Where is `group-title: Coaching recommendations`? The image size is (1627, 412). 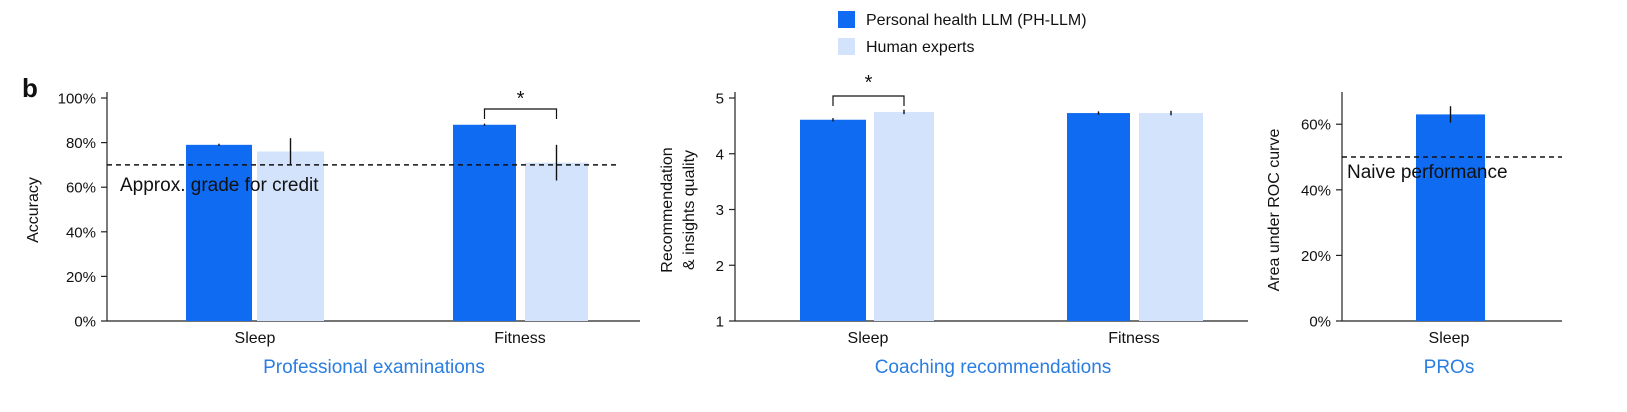
group-title: Coaching recommendations is located at coordinates (993, 367).